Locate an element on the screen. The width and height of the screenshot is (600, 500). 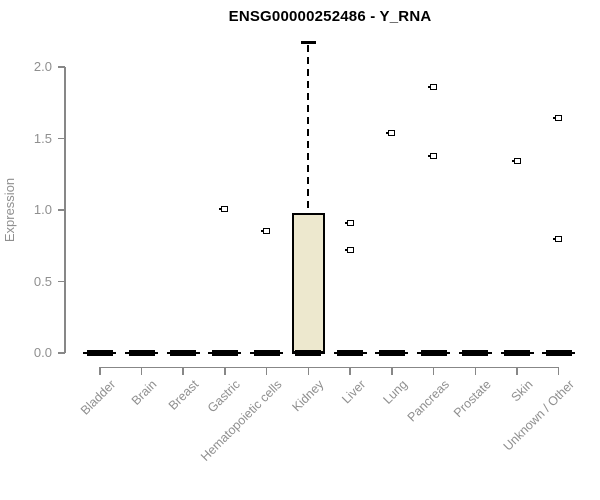
x-category-label: Liver is located at coordinates (354, 392).